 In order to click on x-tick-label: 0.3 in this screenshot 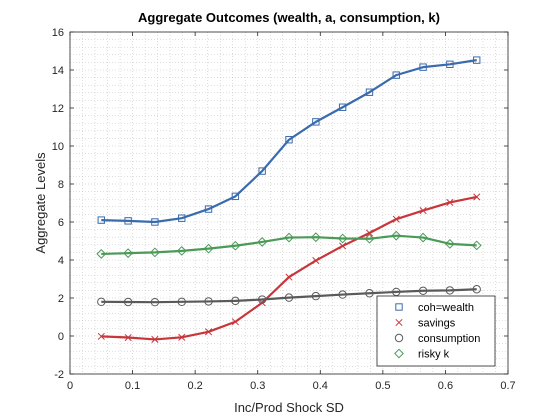, I will do `click(257, 386)`.